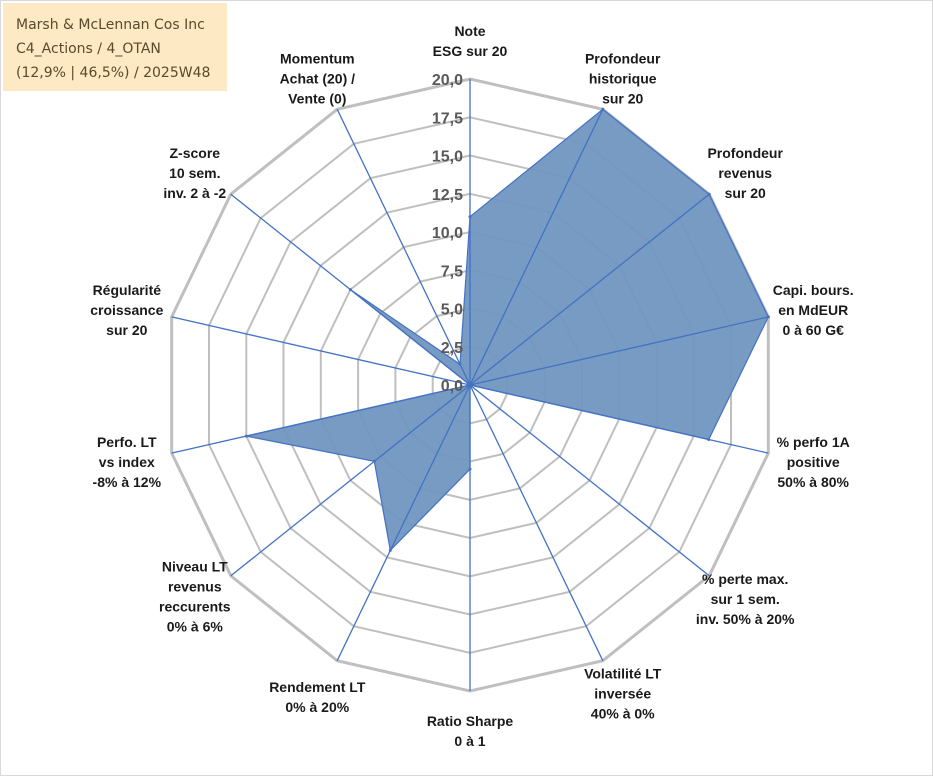 The width and height of the screenshot is (933, 776). Describe the element at coordinates (195, 627) in the screenshot. I see `axis-label-line: 0% à 6%` at that location.